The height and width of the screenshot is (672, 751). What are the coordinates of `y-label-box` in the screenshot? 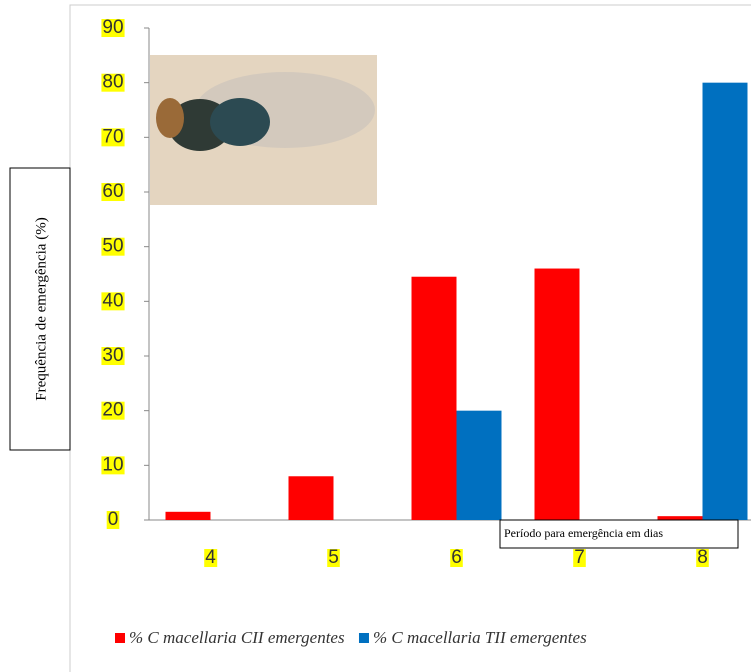 It's located at (40, 309).